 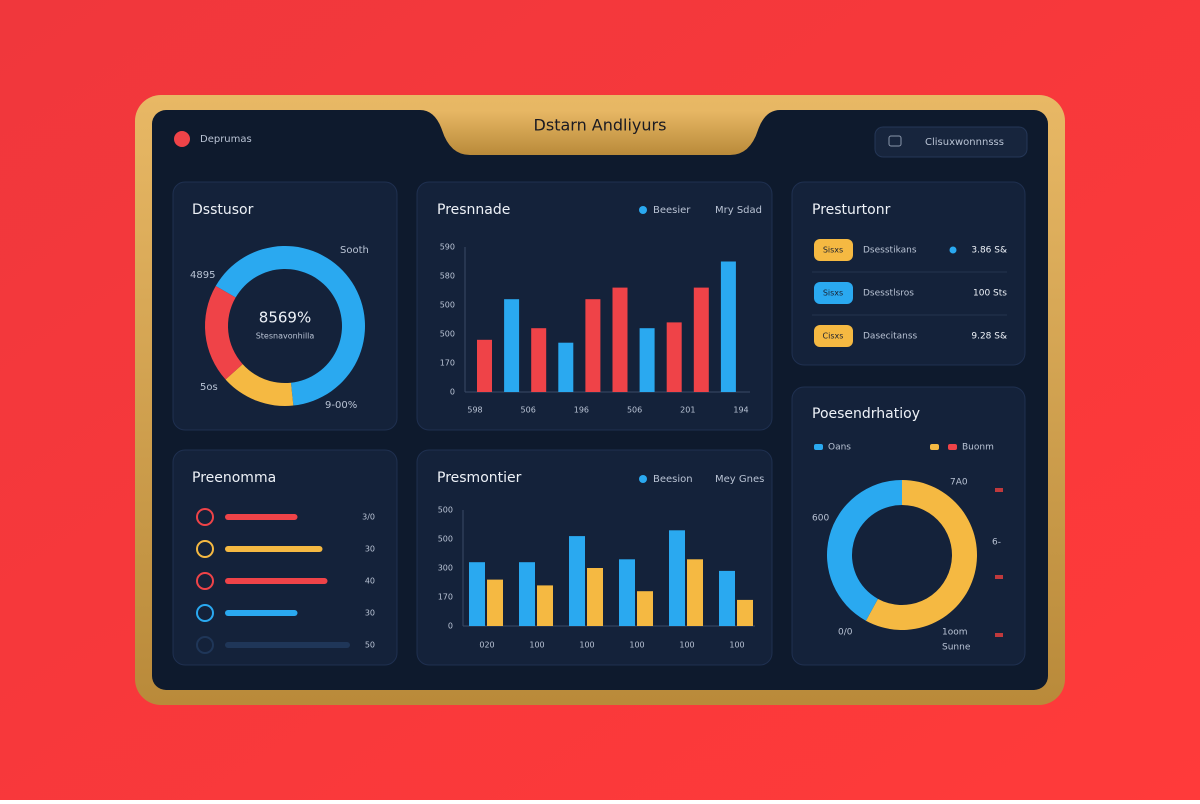 What do you see at coordinates (866, 414) in the screenshot?
I see `card-title: Poesendrhatioy` at bounding box center [866, 414].